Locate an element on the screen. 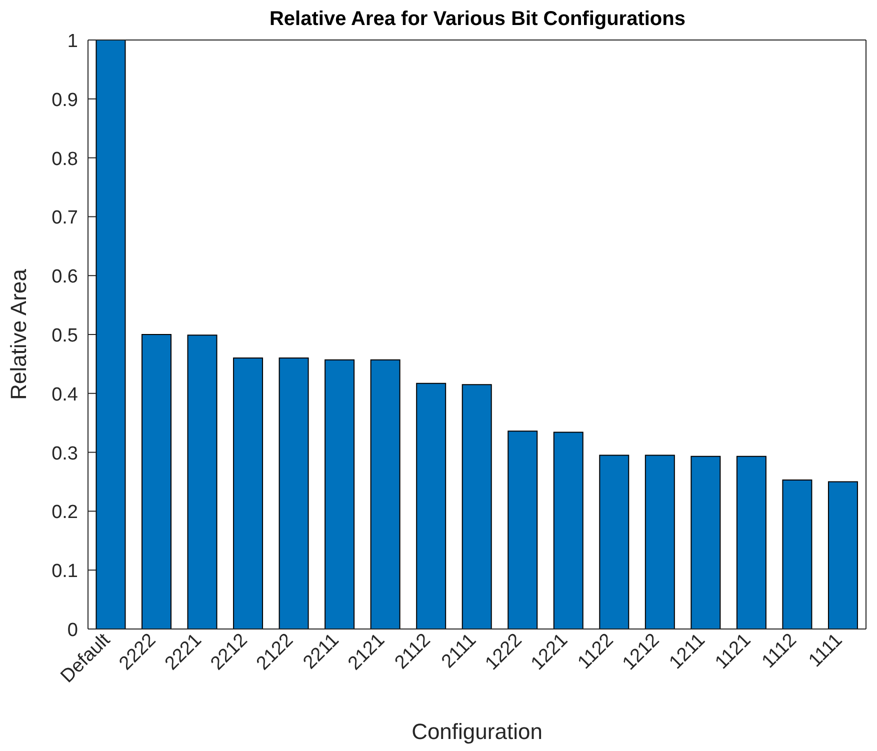 This screenshot has width=877, height=751. y-tick-label: 0 is located at coordinates (72, 630).